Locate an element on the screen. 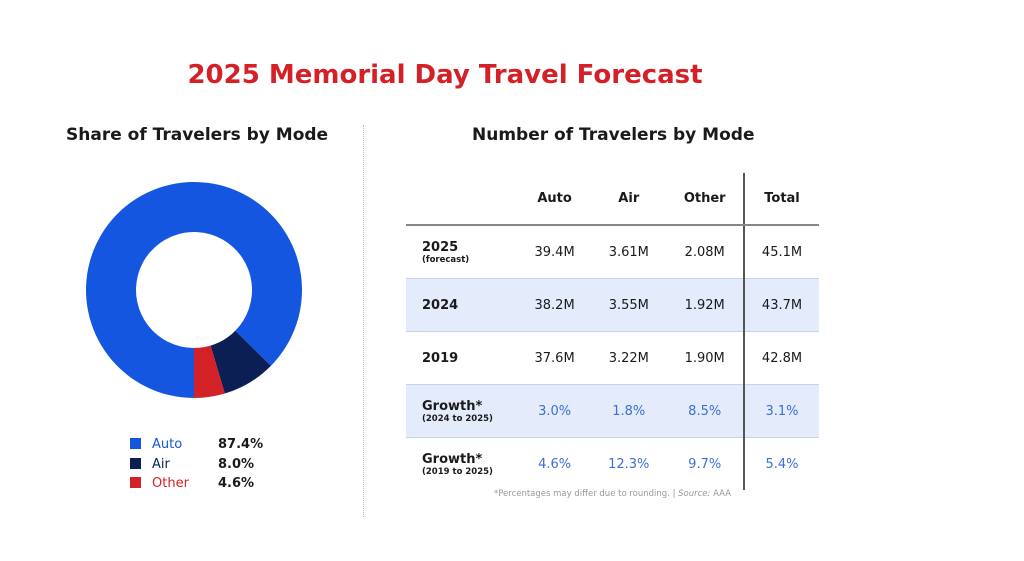  donut-chart is located at coordinates (194, 290).